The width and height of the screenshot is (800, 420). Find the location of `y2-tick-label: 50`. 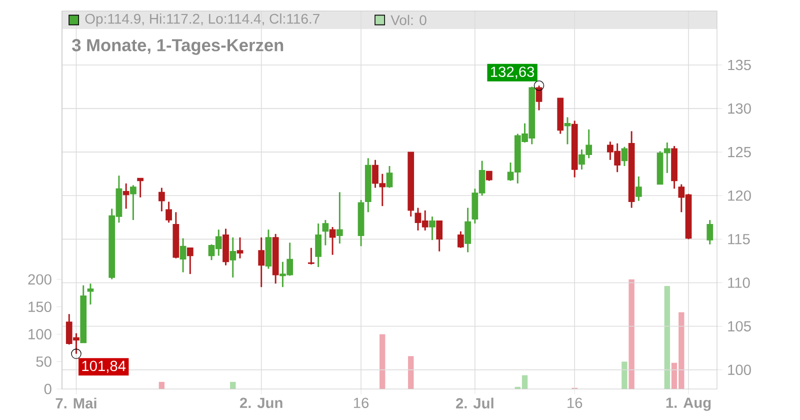

y2-tick-label: 50 is located at coordinates (44, 361).